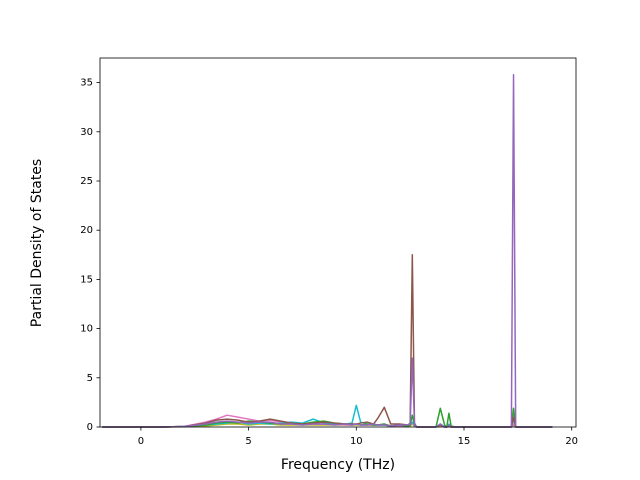 This screenshot has height=480, width=640. Describe the element at coordinates (86, 132) in the screenshot. I see `y-tick-label: 30` at that location.